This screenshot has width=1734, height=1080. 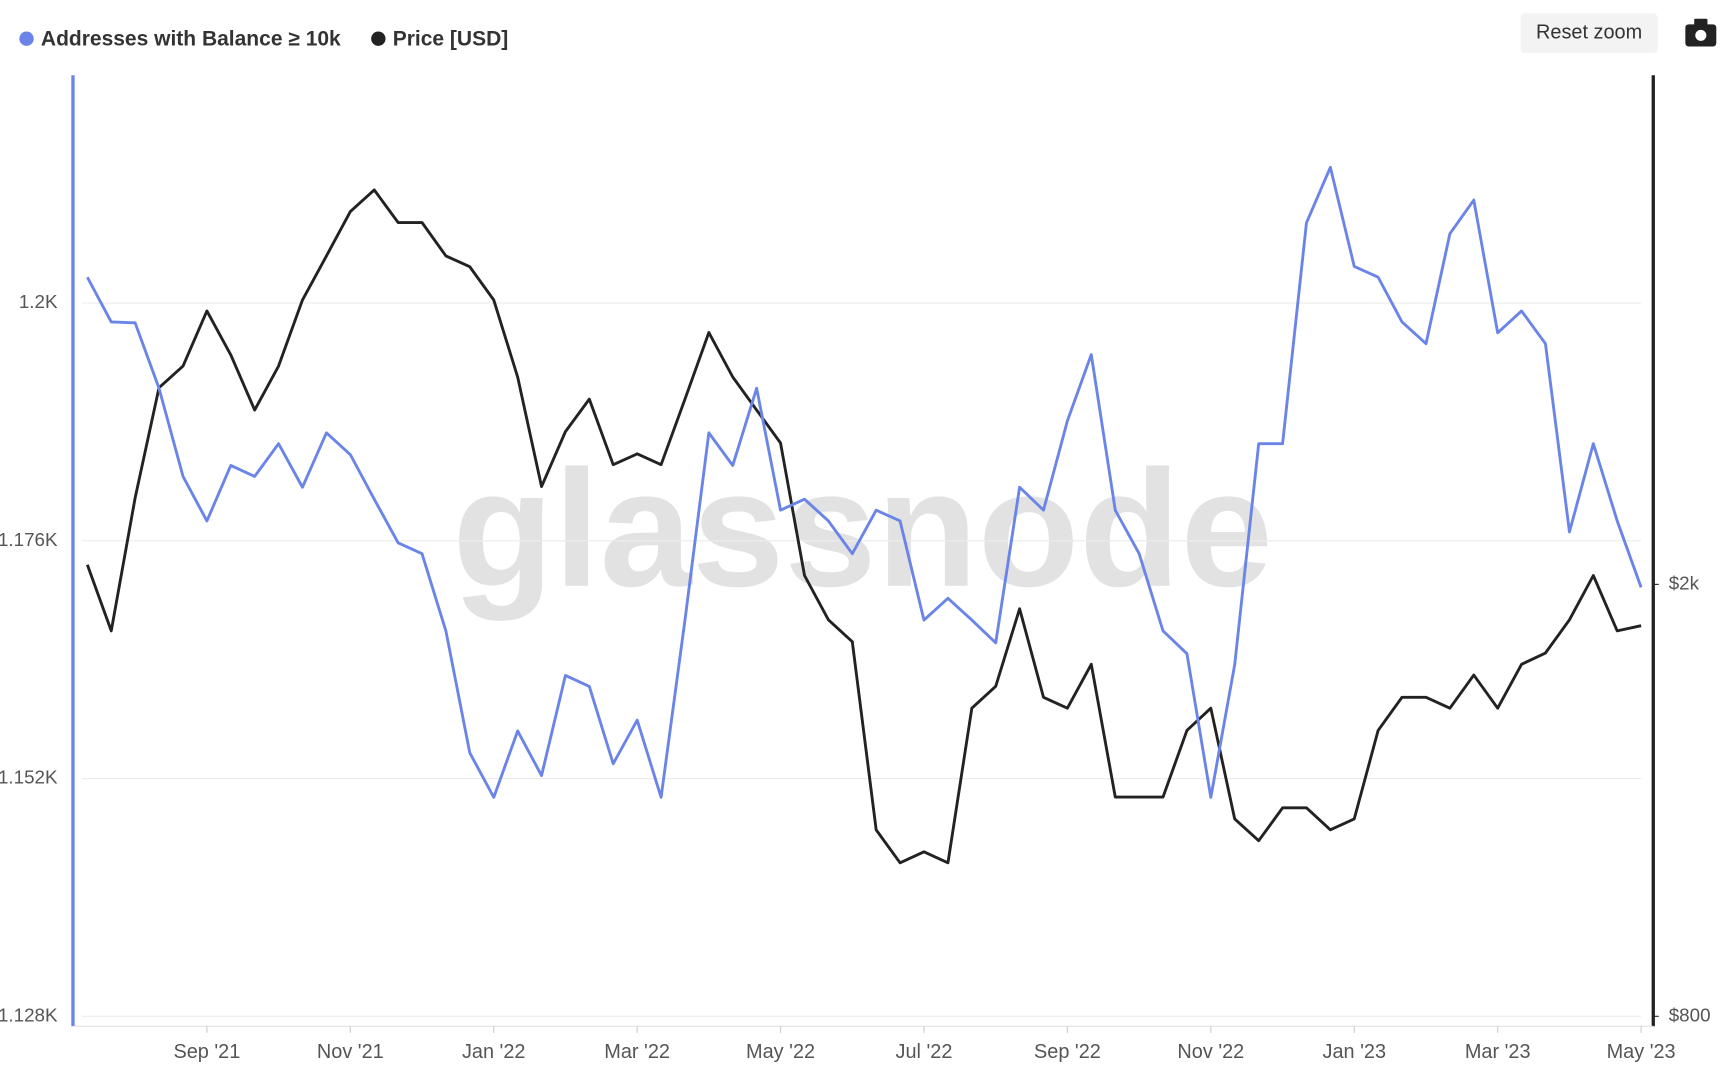 I want to click on x-tick-label: Jan '22, so click(x=494, y=1052).